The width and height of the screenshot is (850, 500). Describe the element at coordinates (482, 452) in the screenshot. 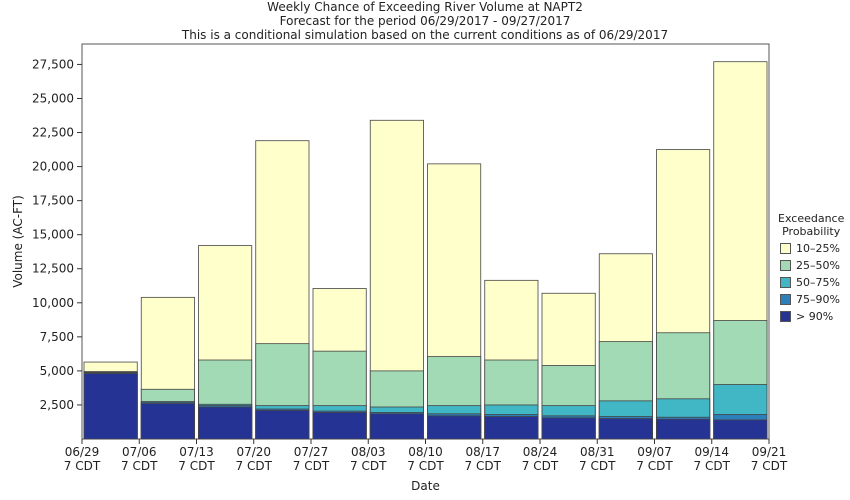

I see `x-tick-date: 08/17` at that location.